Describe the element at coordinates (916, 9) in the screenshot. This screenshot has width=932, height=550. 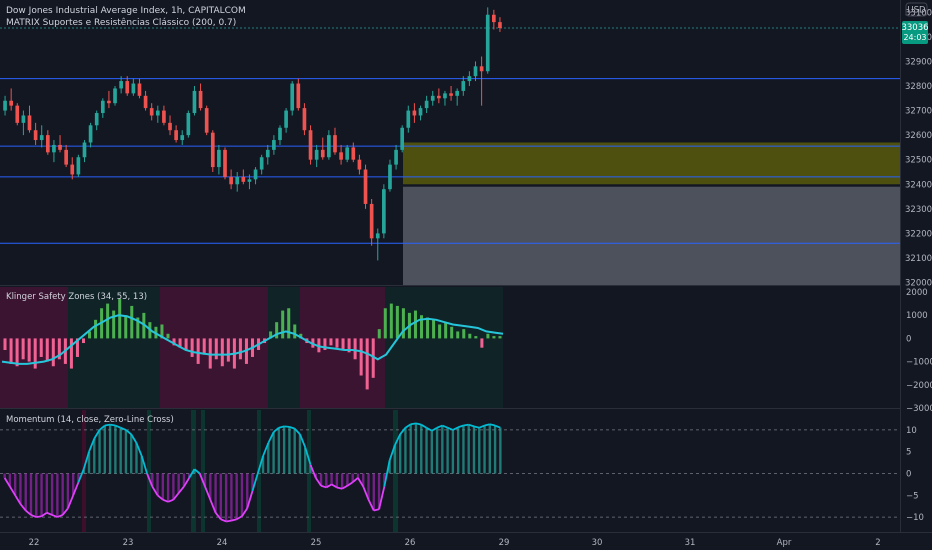
I see `currency-button` at that location.